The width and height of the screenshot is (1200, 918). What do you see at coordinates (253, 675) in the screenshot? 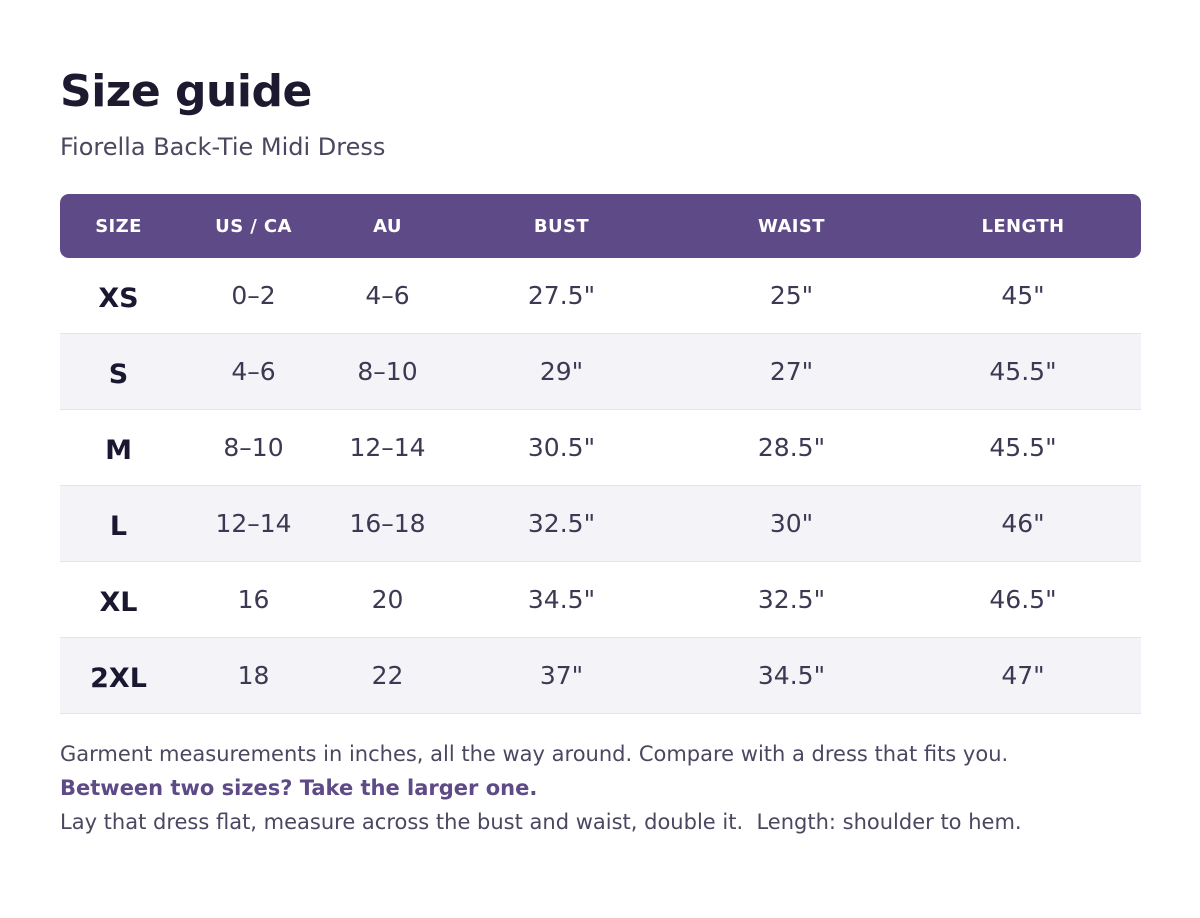
I see `us-ca-value: 18` at bounding box center [253, 675].